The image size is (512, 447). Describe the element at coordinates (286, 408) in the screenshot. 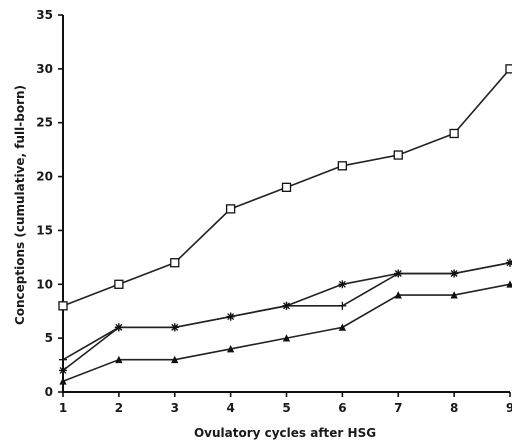

I see `x-tick-label: 5` at that location.